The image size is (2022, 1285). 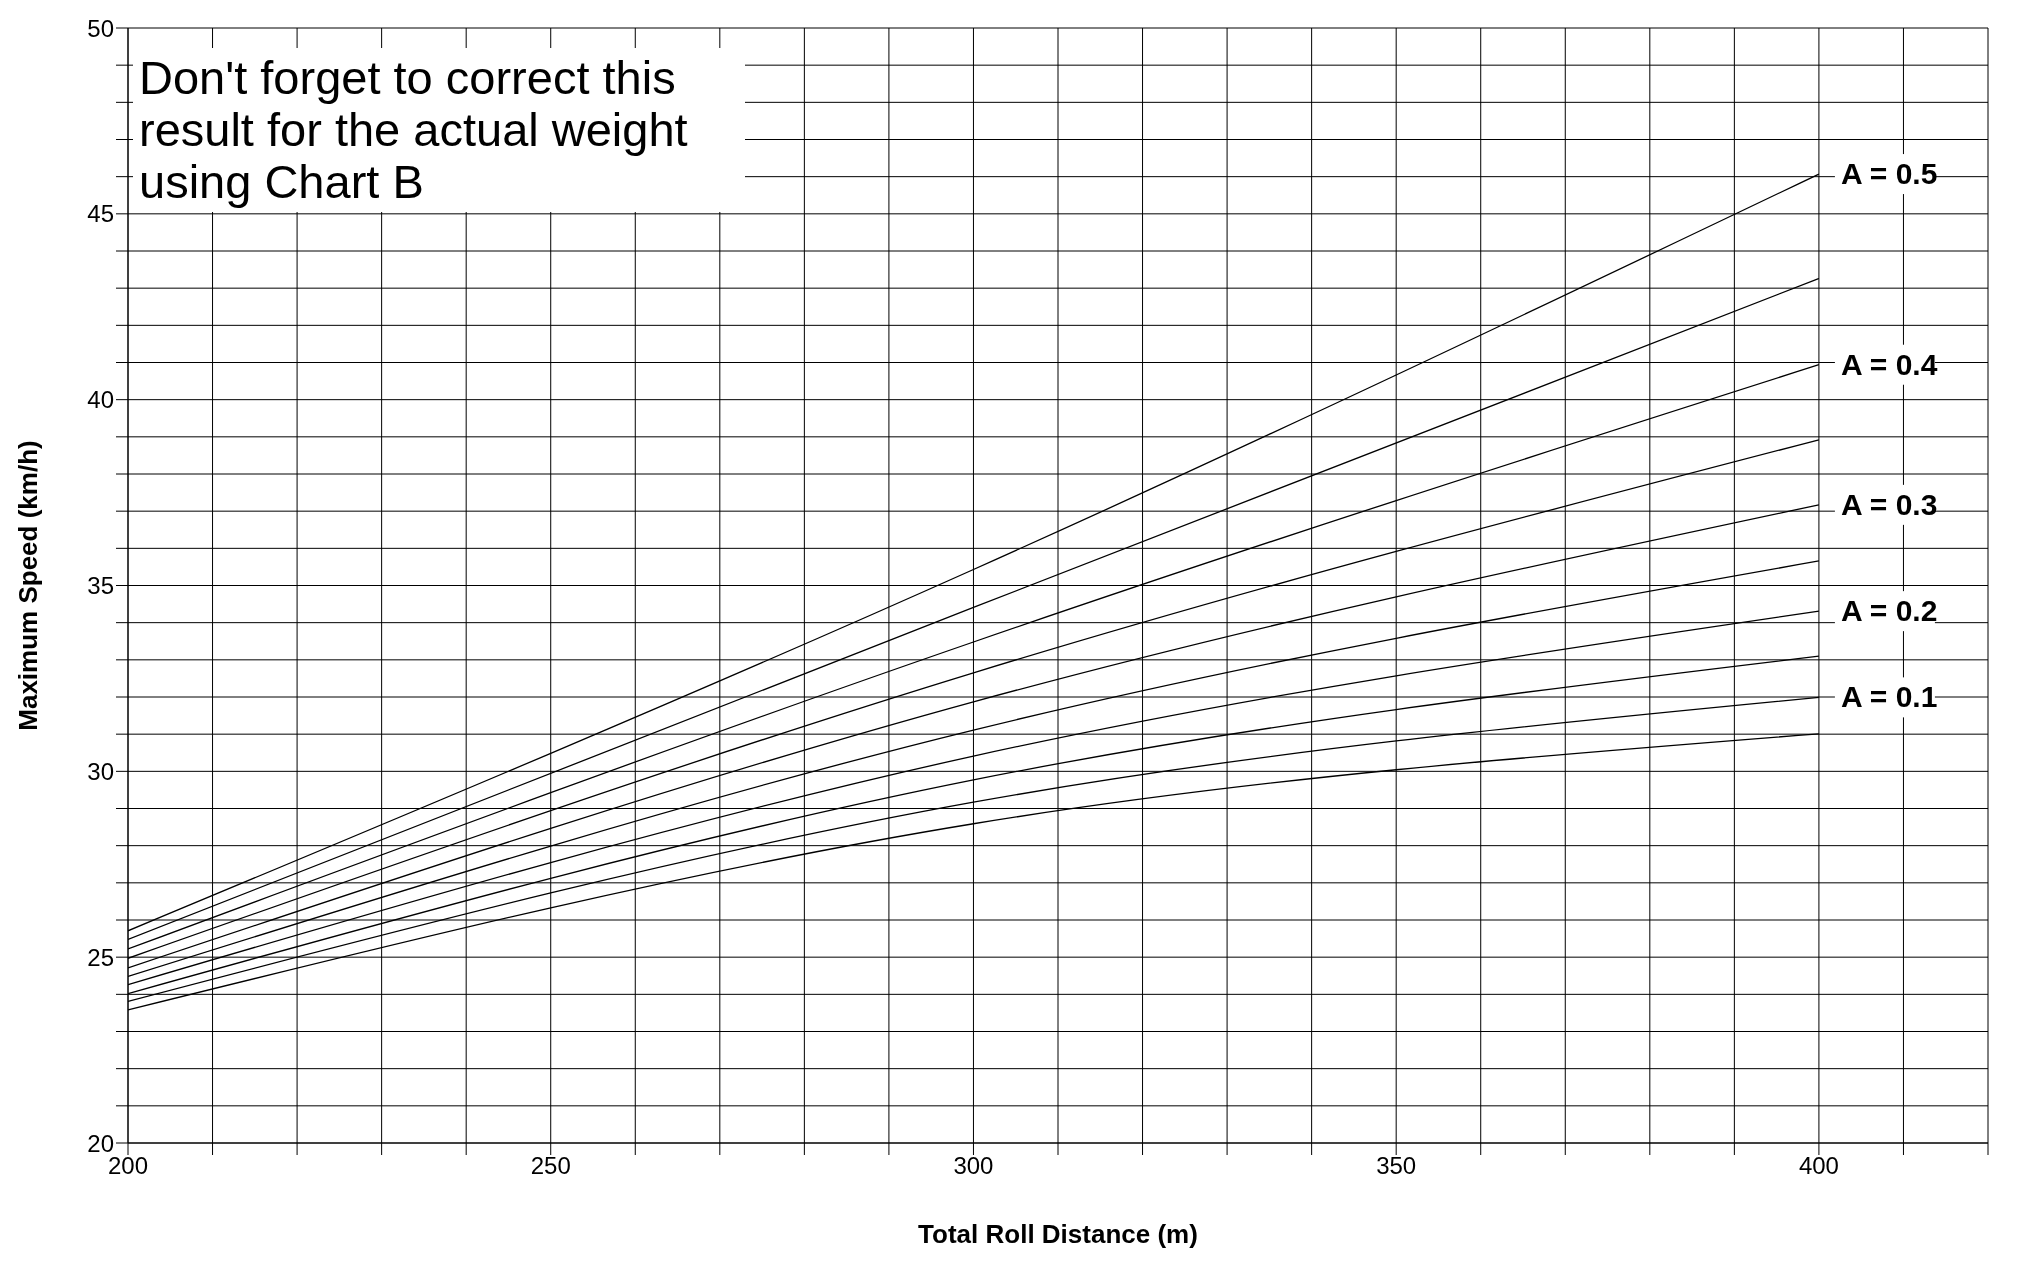 What do you see at coordinates (100, 957) in the screenshot?
I see `y-tick-label: 25` at bounding box center [100, 957].